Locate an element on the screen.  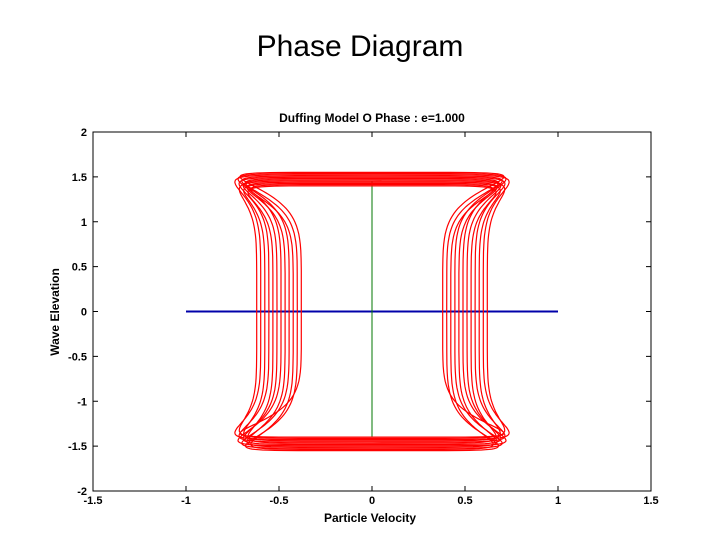
y-tick-label: 1.5 is located at coordinates (79, 178).